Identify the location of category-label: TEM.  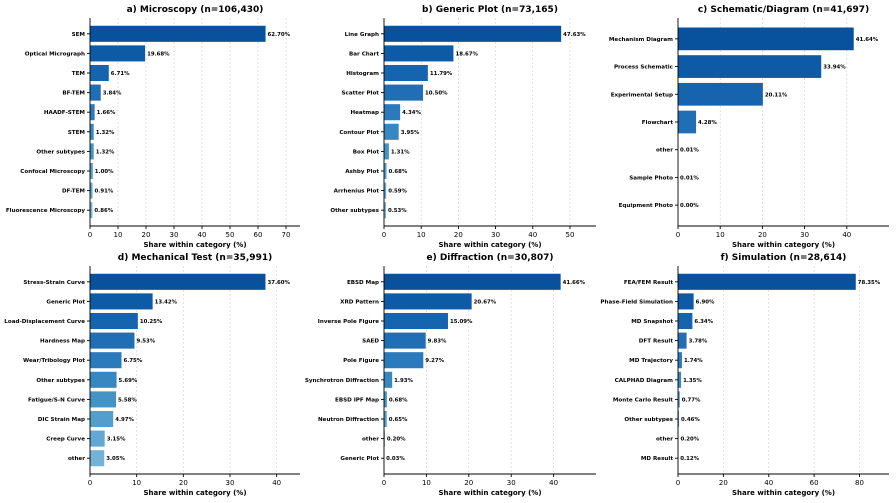
(79, 74).